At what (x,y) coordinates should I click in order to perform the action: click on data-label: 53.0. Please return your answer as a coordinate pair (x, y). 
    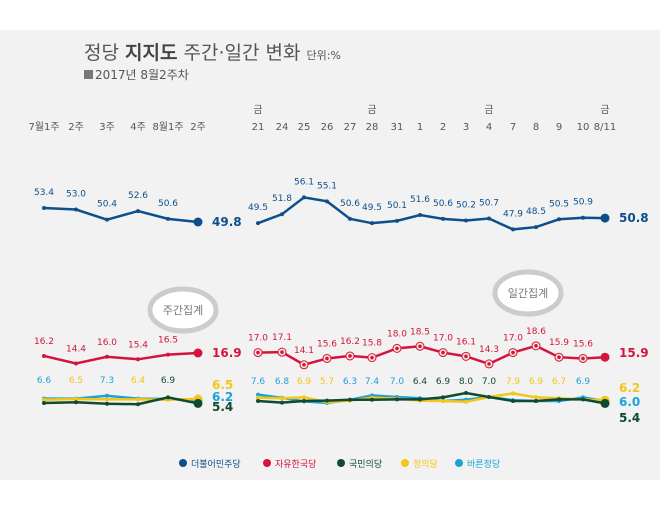
    Looking at the image, I should click on (76, 195).